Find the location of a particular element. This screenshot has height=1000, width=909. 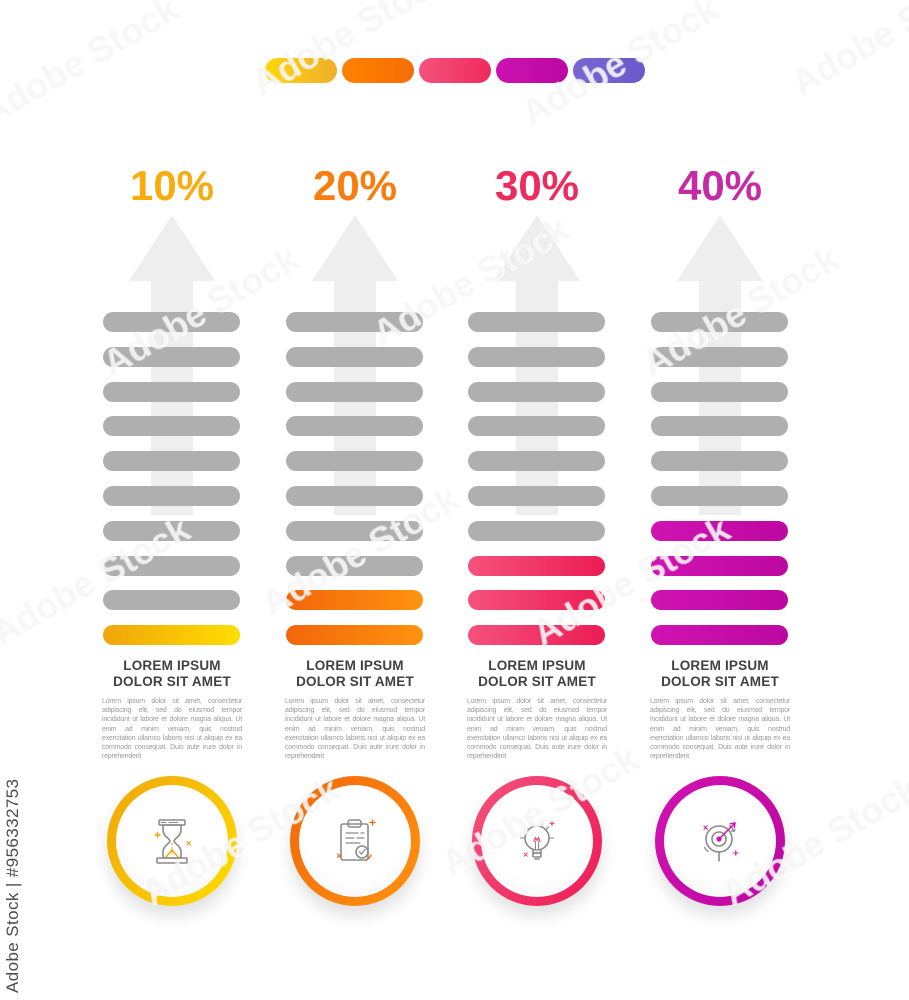

legend-pill-magenta is located at coordinates (532, 70).